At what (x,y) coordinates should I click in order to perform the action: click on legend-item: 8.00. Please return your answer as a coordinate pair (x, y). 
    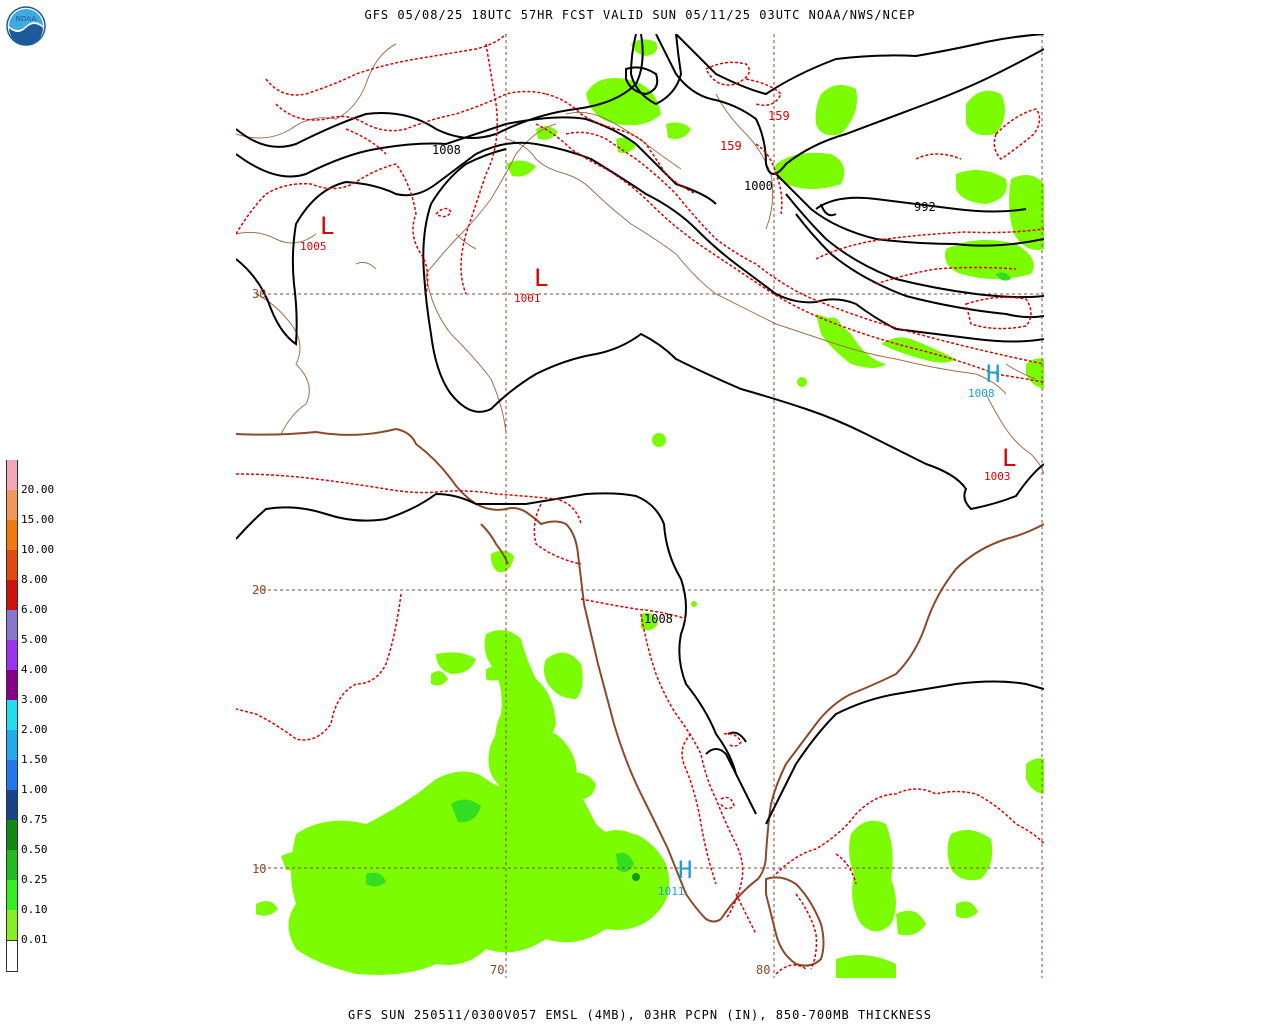
    Looking at the image, I should click on (36, 568).